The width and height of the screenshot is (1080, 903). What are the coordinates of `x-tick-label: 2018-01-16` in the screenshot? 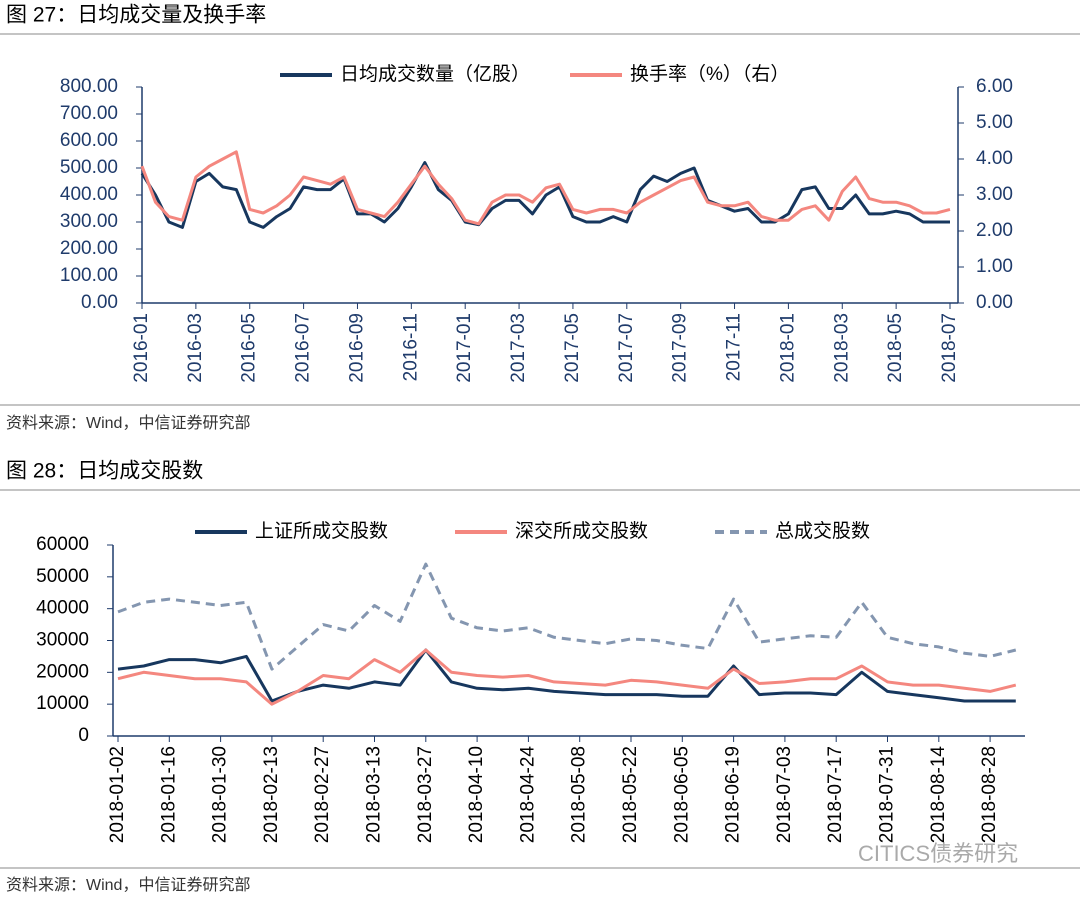 It's located at (168, 794).